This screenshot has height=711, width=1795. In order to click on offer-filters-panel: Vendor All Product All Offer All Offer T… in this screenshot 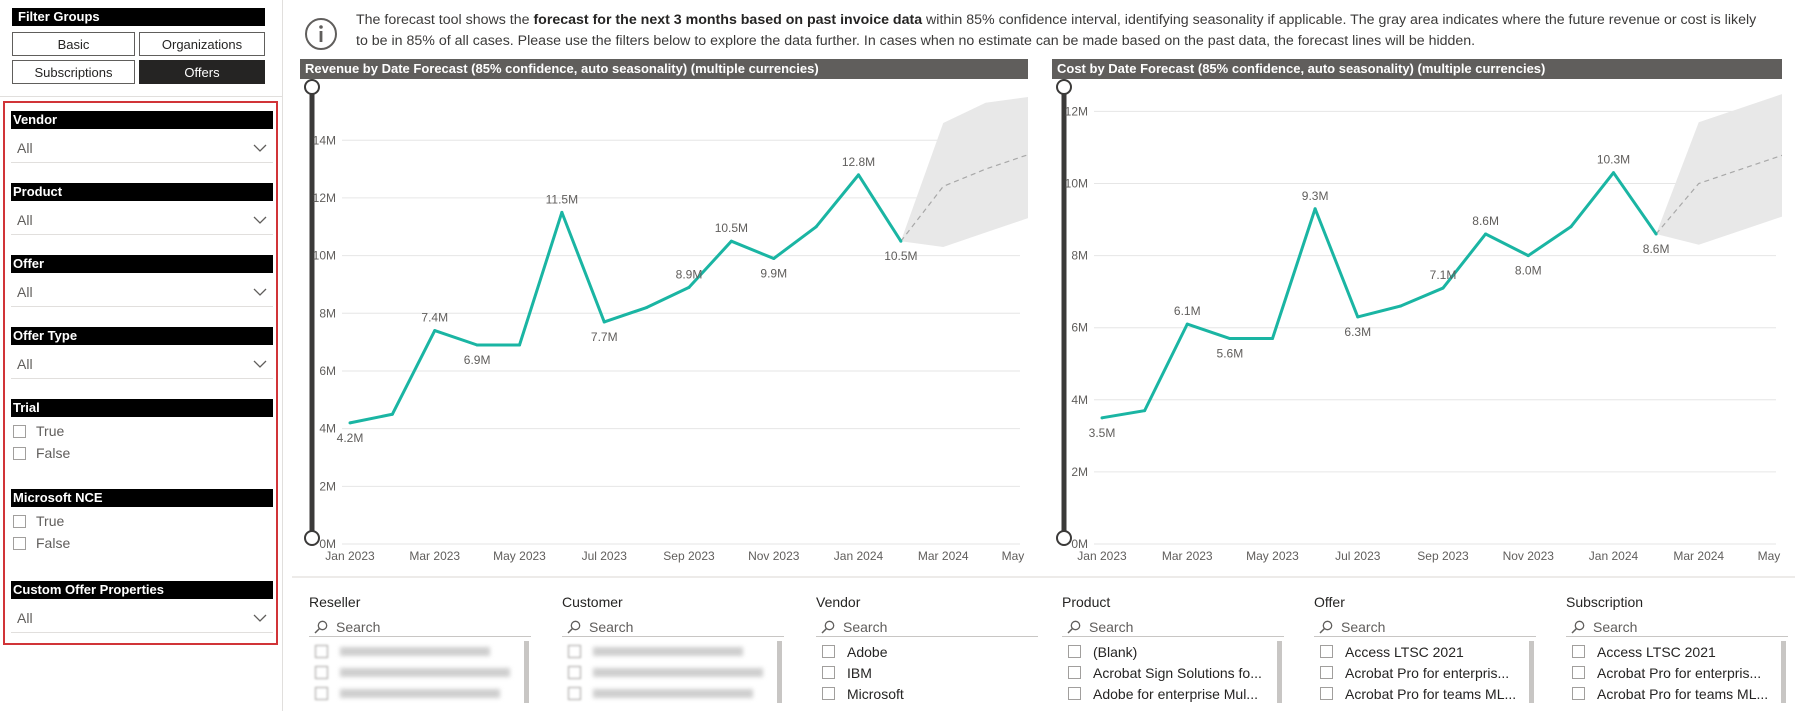, I will do `click(140, 373)`.